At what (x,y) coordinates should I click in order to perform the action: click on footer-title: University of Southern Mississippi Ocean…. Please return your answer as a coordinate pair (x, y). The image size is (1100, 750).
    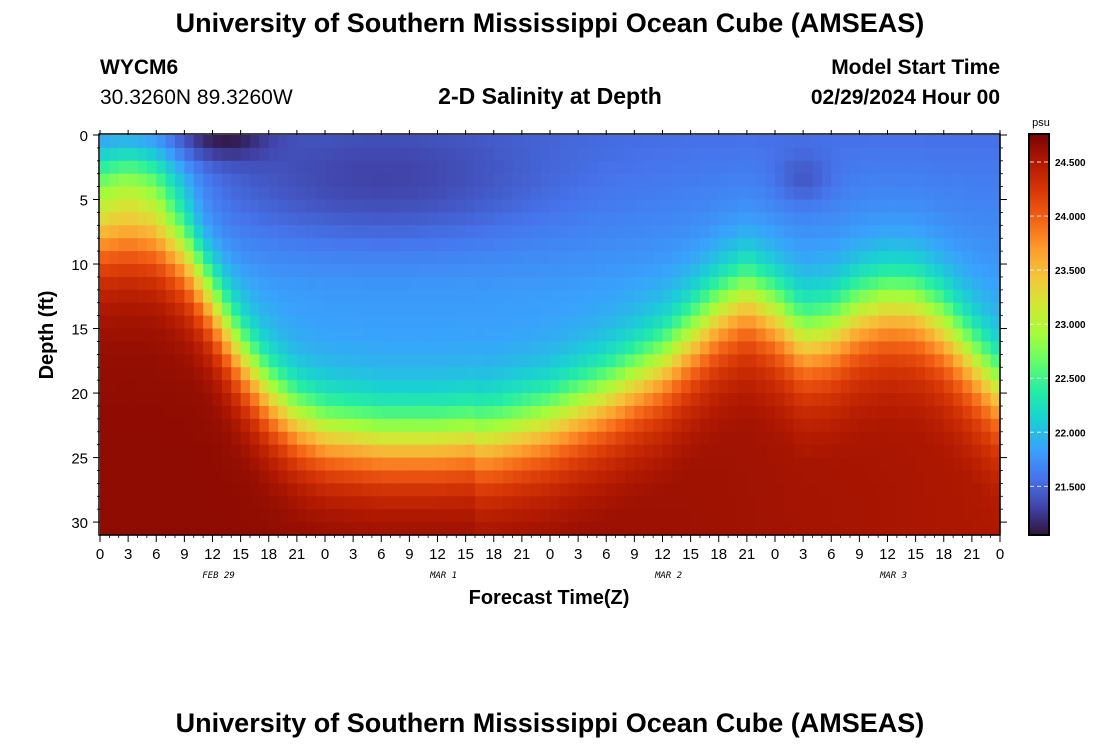
    Looking at the image, I should click on (550, 723).